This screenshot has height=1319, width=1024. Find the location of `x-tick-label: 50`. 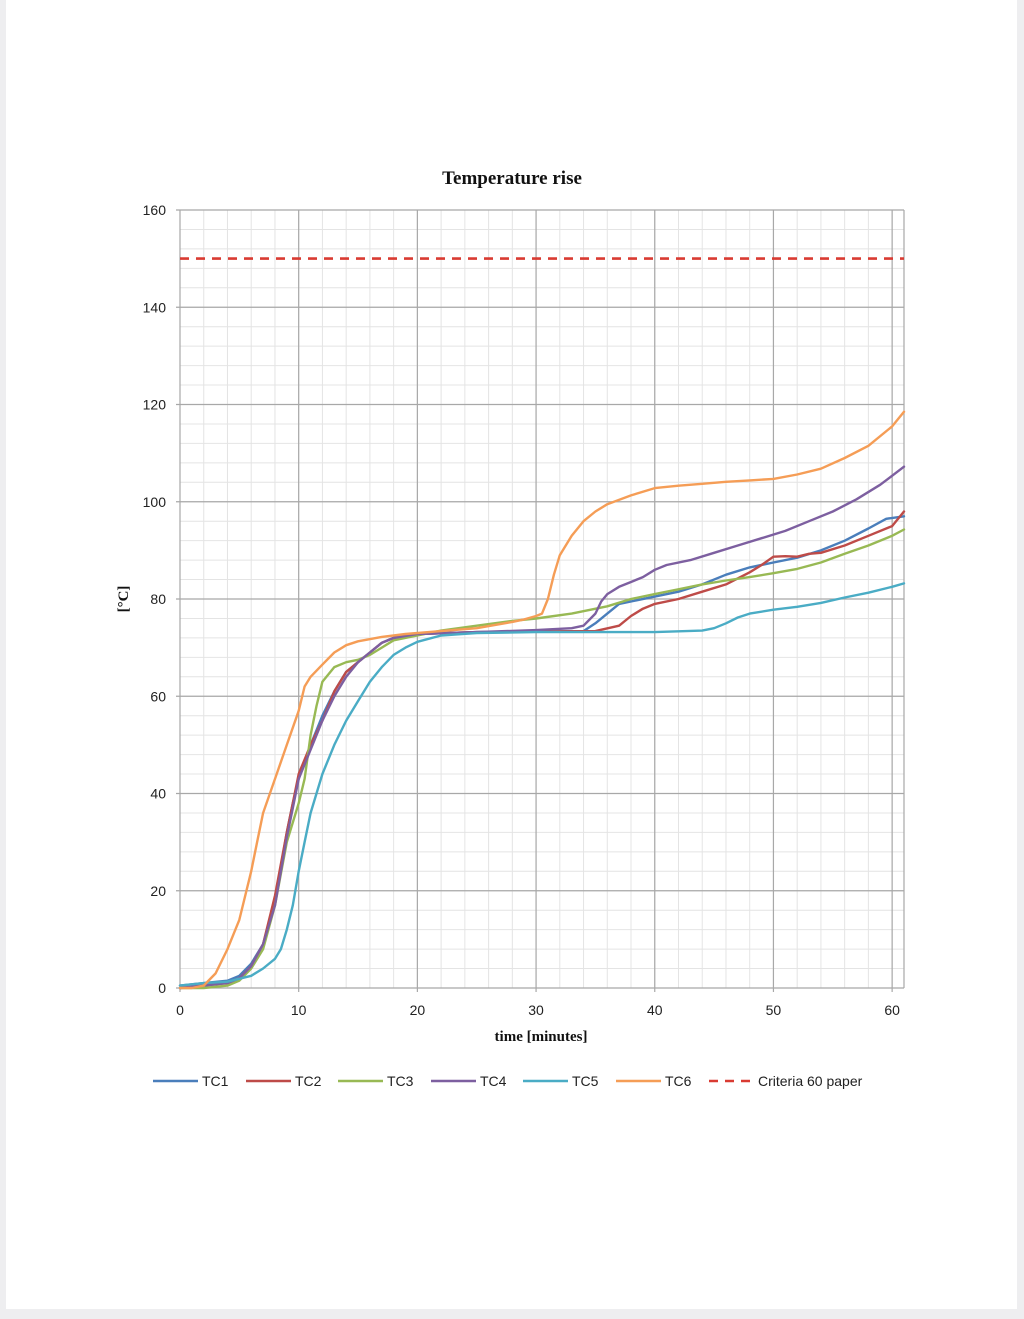

x-tick-label: 50 is located at coordinates (774, 1010).